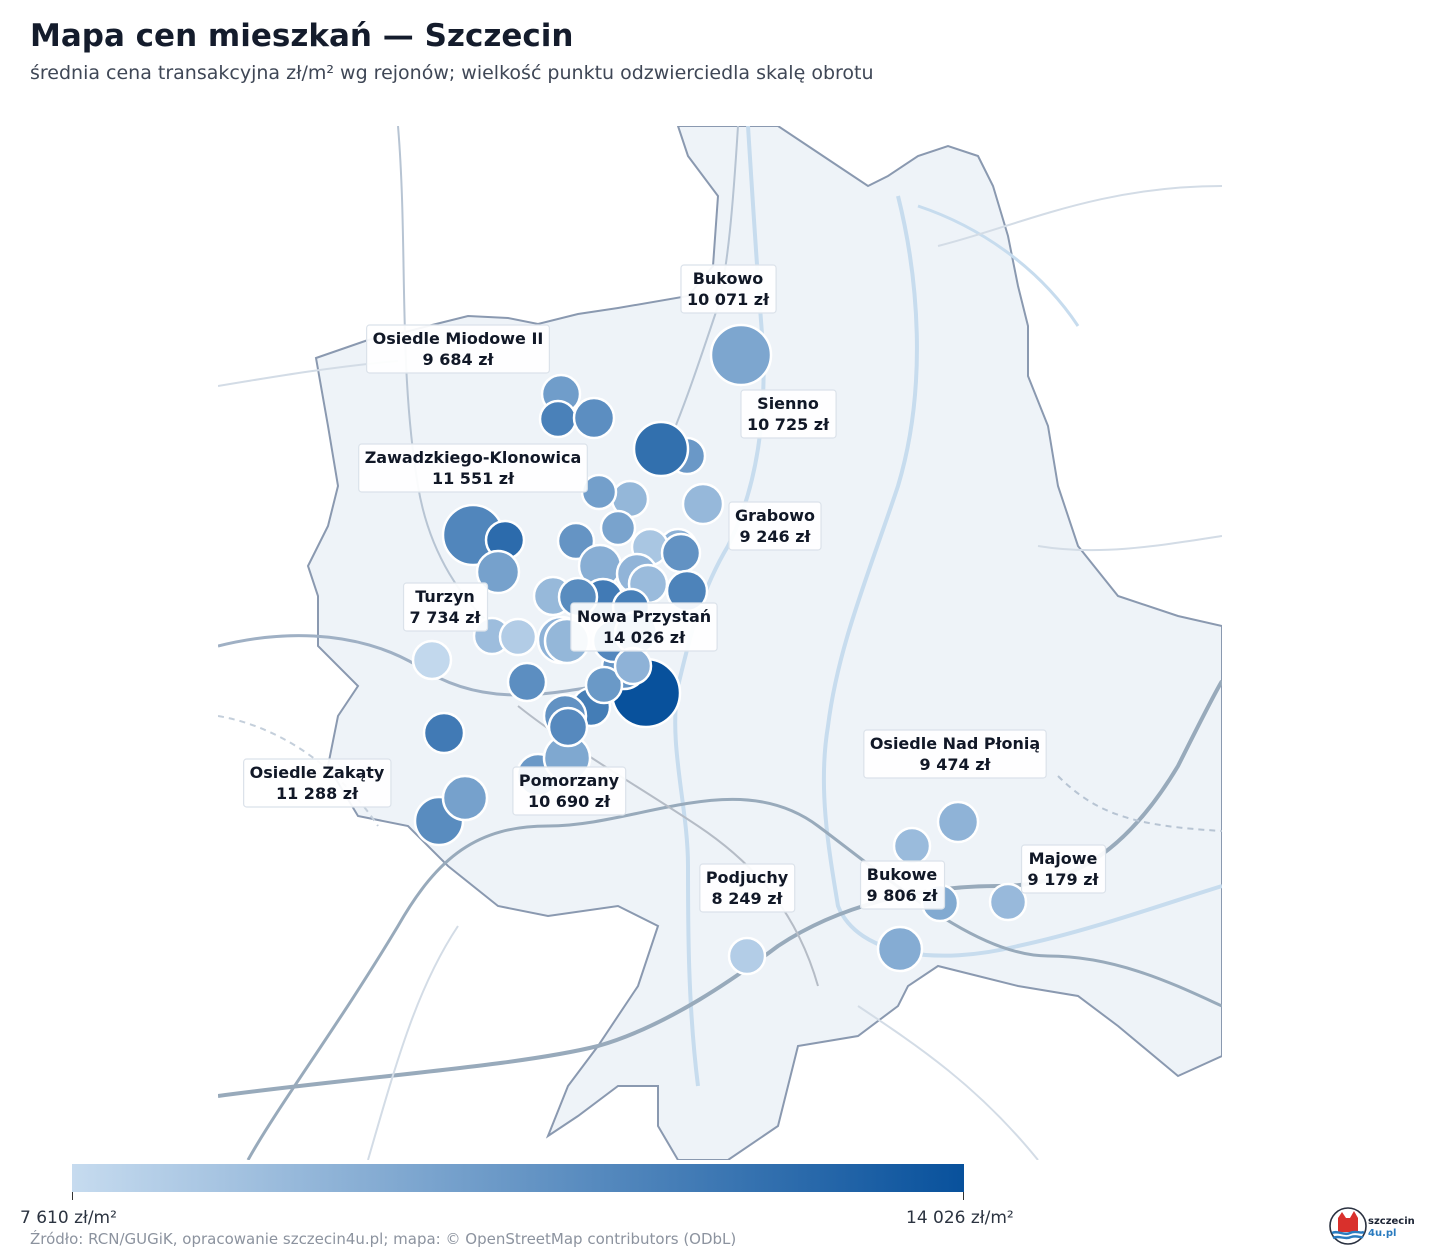 Image resolution: width=1440 pixels, height=1260 pixels. I want to click on district-name: Osiedle Miodowe II, so click(458, 338).